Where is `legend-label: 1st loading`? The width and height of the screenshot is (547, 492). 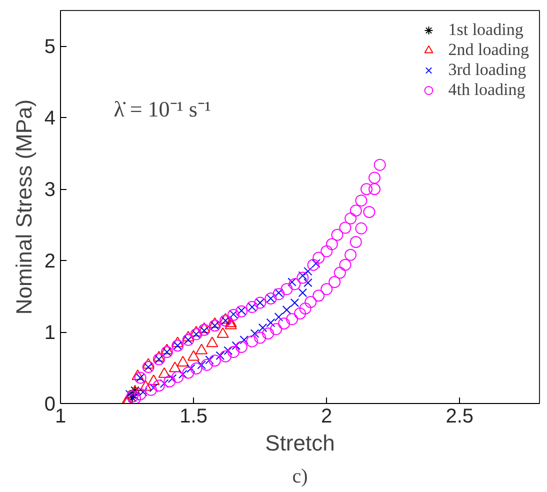 legend-label: 1st loading is located at coordinates (486, 30).